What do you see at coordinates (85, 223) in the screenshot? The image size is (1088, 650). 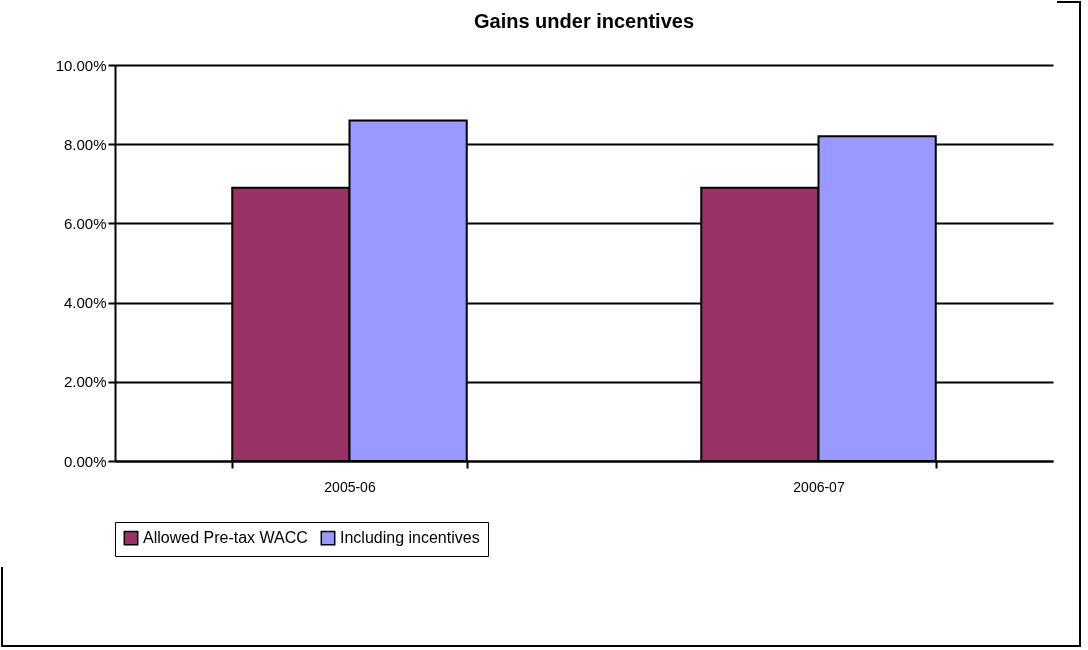 I see `y-tick-label: 6.00%` at bounding box center [85, 223].